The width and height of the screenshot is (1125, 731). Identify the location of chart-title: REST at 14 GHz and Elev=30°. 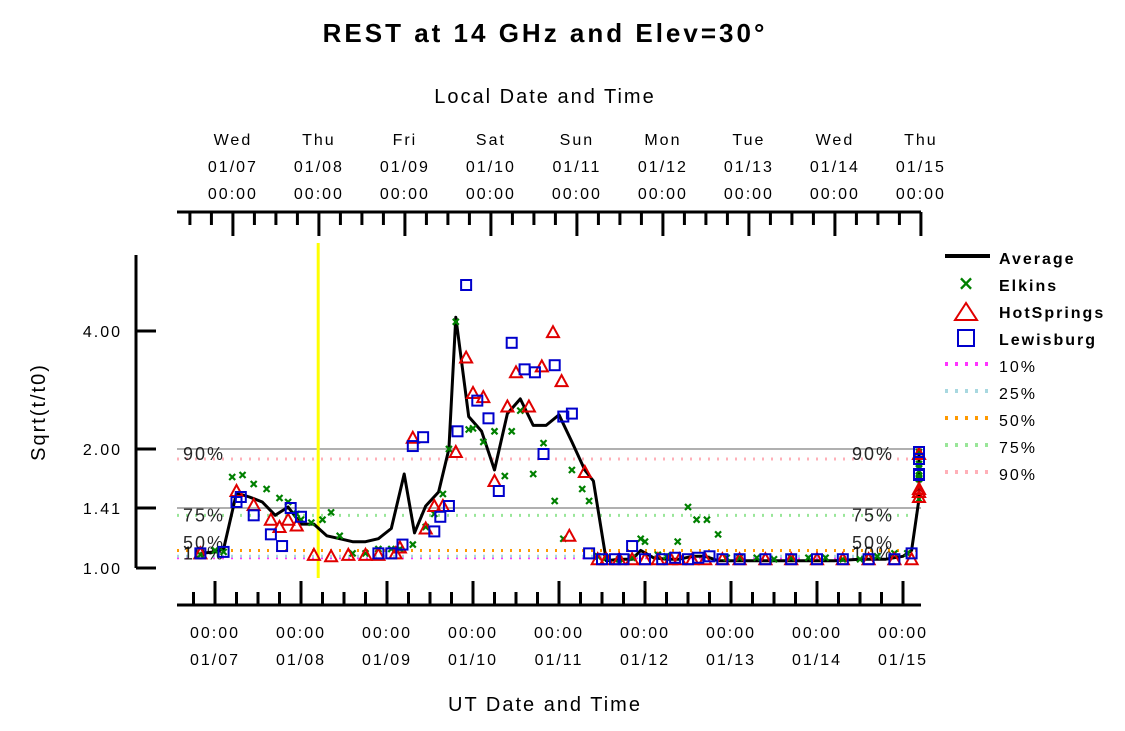
(545, 33).